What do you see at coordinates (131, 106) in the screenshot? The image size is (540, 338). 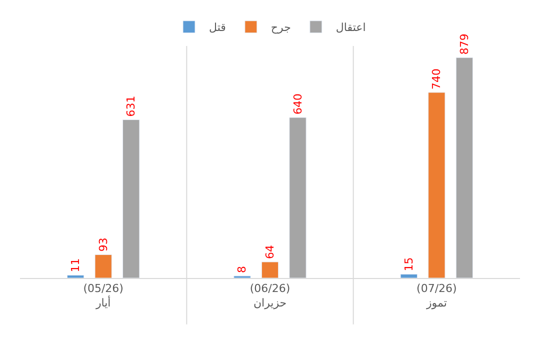 I see `data-label: 631` at bounding box center [131, 106].